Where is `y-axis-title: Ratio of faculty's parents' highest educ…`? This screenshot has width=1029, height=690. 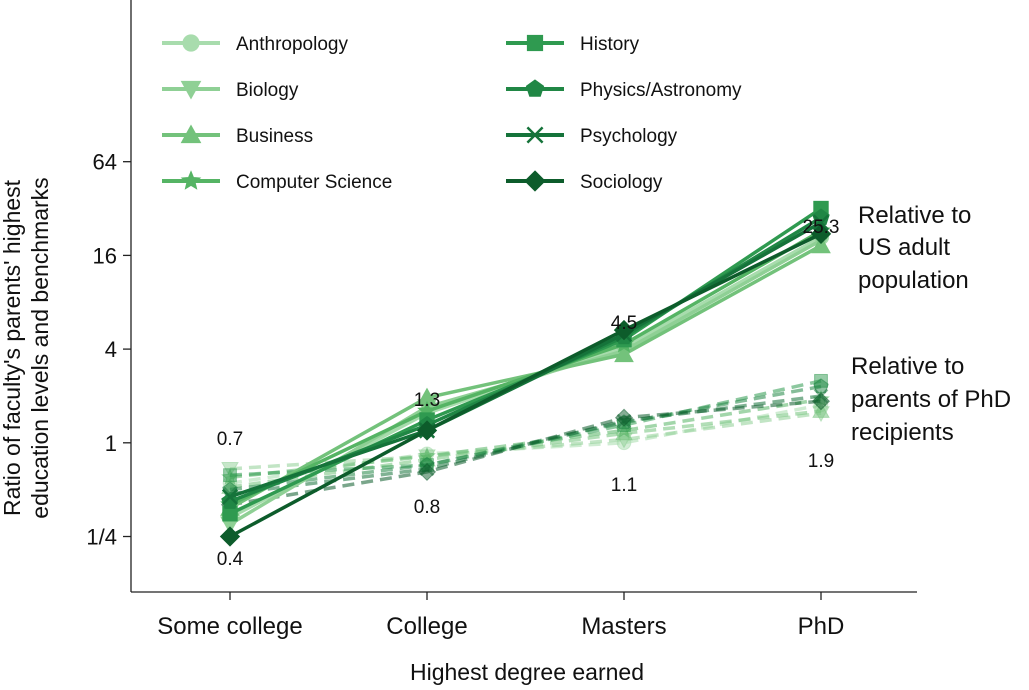 y-axis-title: Ratio of faculty's parents' highest educ… is located at coordinates (26, 347).